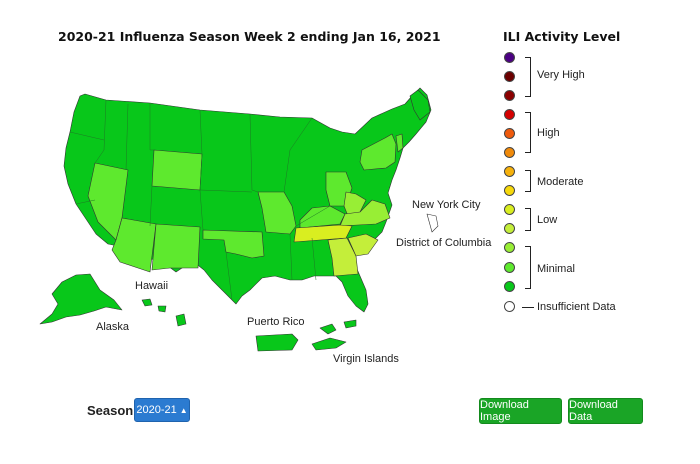  What do you see at coordinates (562, 36) in the screenshot?
I see `legend-title: ILI Activity Level` at bounding box center [562, 36].